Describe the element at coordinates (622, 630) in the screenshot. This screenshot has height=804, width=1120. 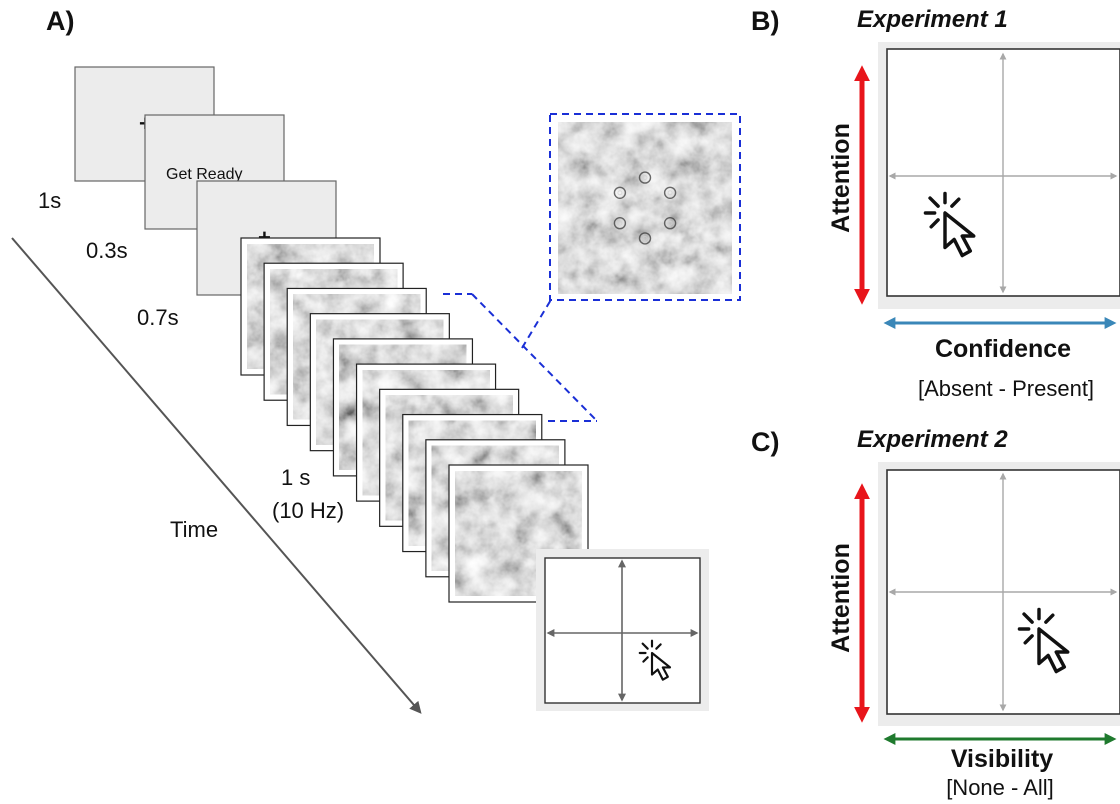
I see `response-screen` at that location.